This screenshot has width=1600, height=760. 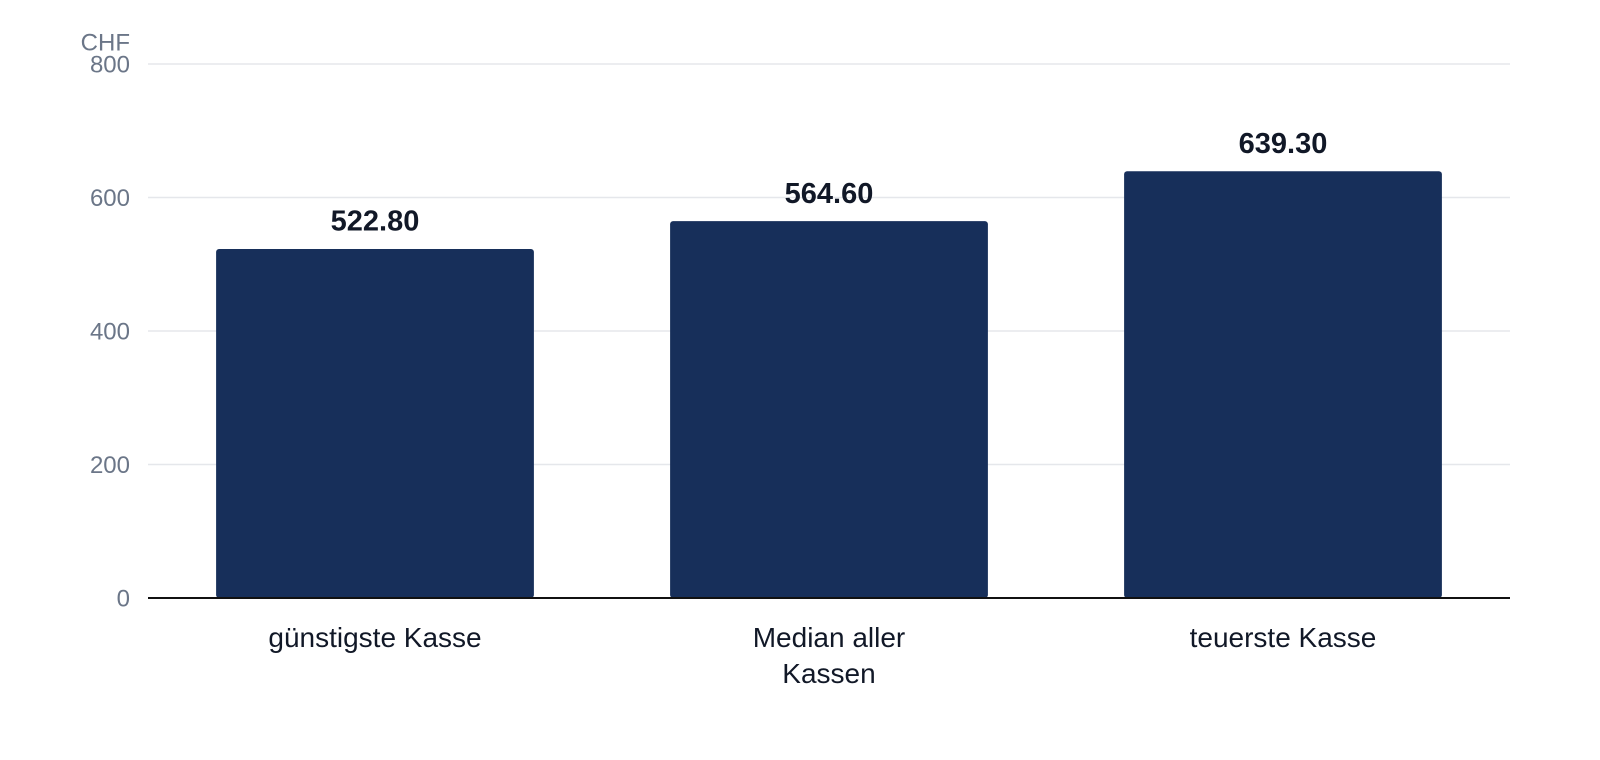 I want to click on value-label: 522.80, so click(x=375, y=222).